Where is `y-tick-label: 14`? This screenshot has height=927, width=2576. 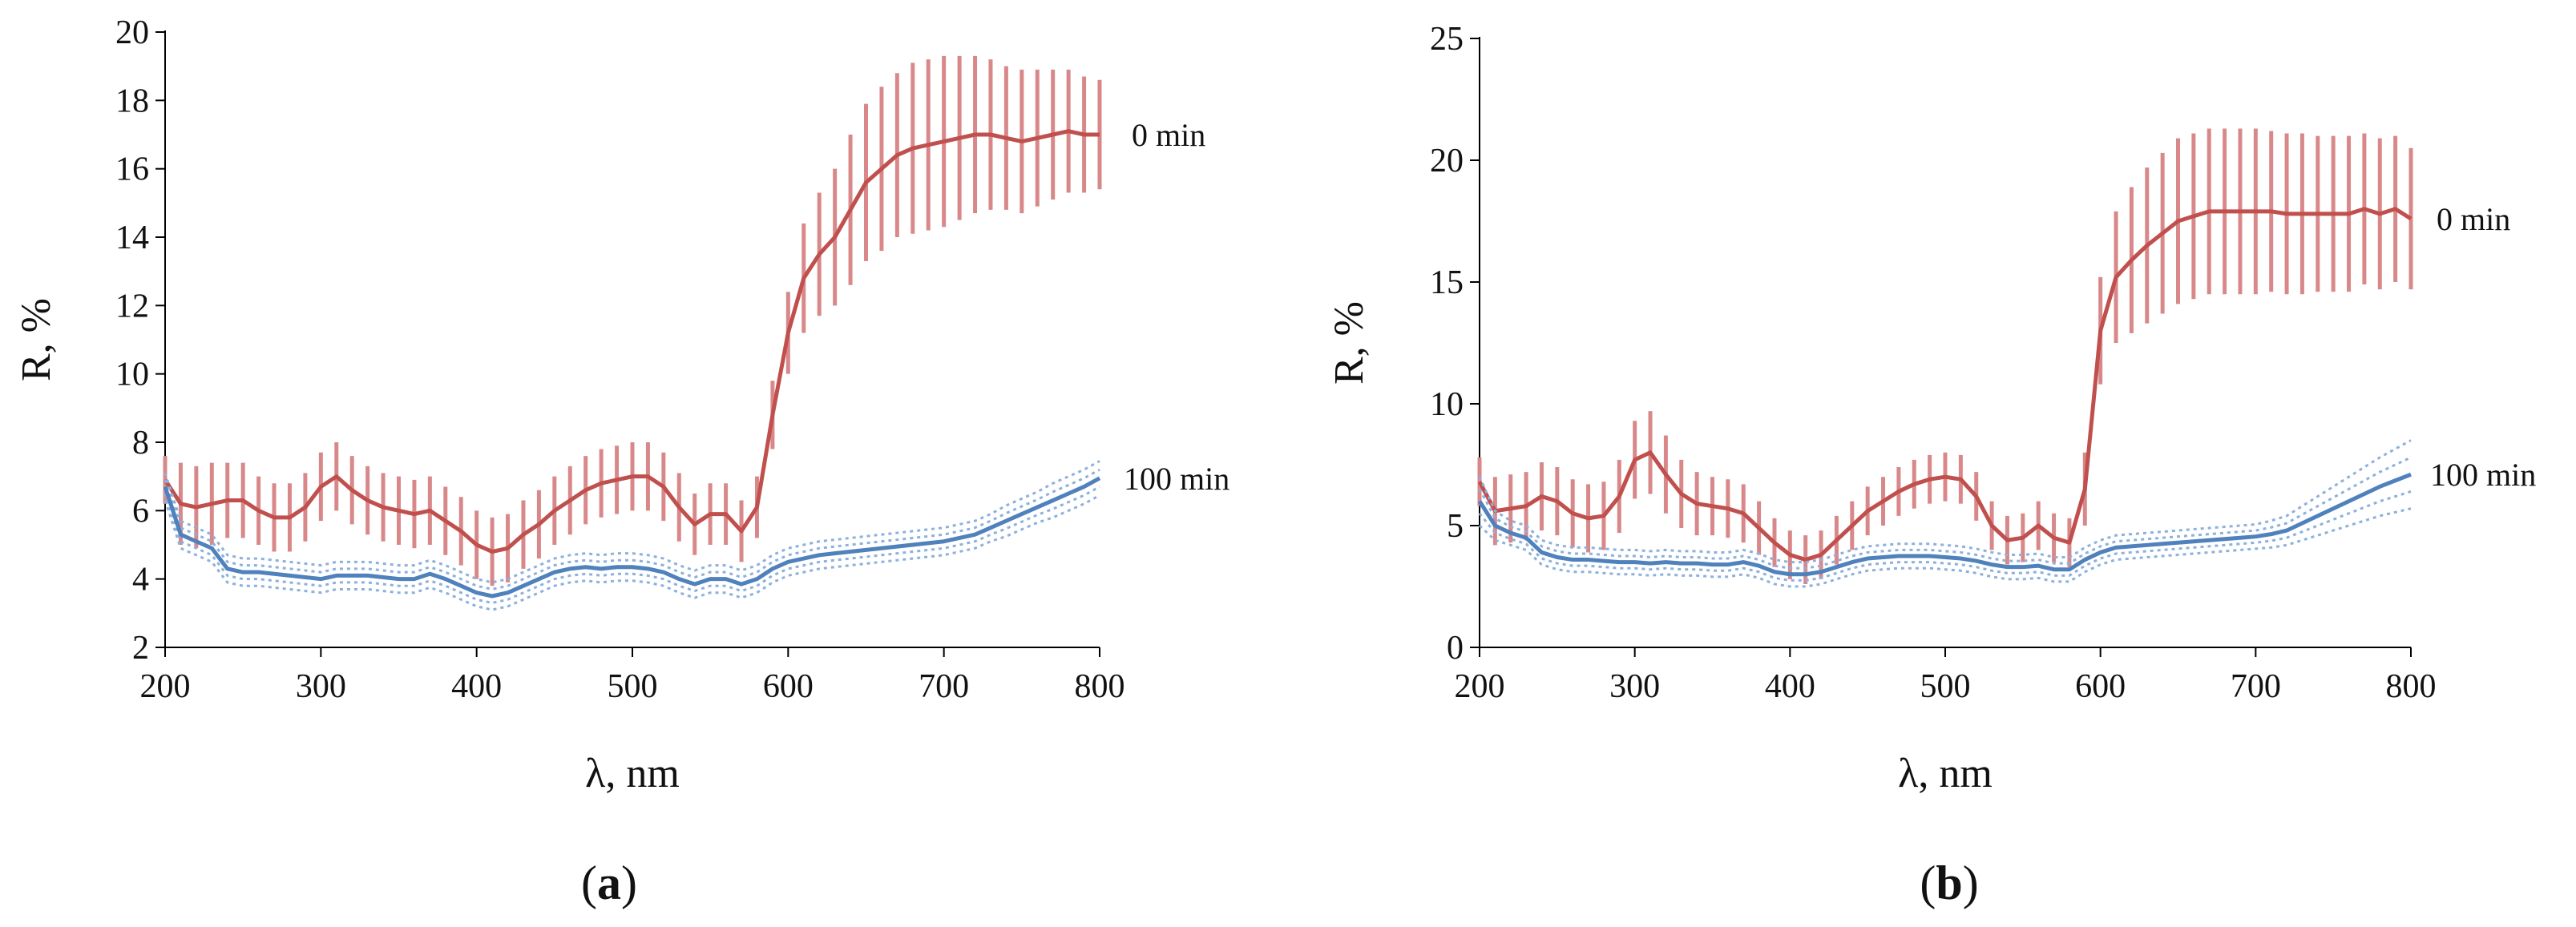 y-tick-label: 14 is located at coordinates (132, 238).